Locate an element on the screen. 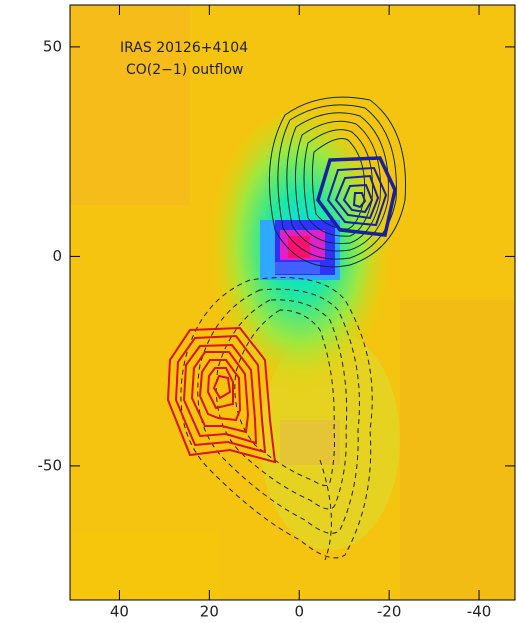 The height and width of the screenshot is (623, 518). x-tick-label: -20 is located at coordinates (389, 612).